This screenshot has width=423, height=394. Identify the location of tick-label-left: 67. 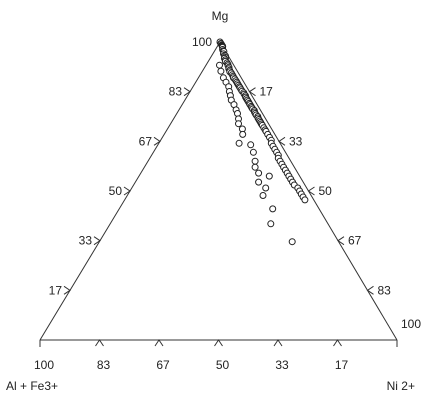
(146, 141).